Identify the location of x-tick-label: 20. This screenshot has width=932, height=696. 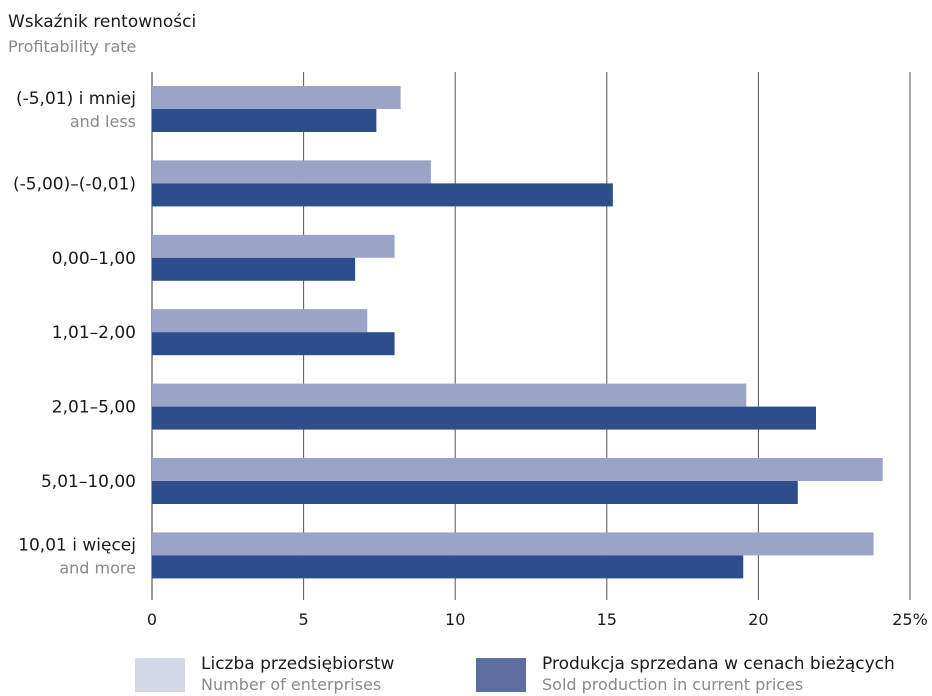
(758, 619).